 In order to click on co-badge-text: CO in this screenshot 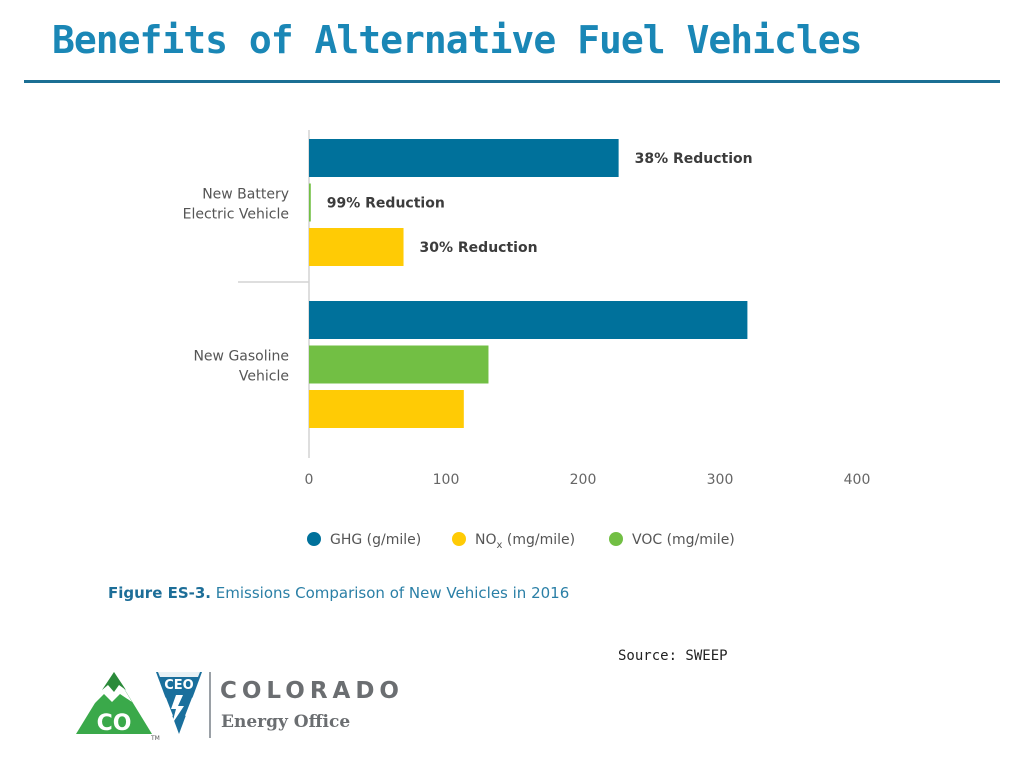, I will do `click(114, 723)`.